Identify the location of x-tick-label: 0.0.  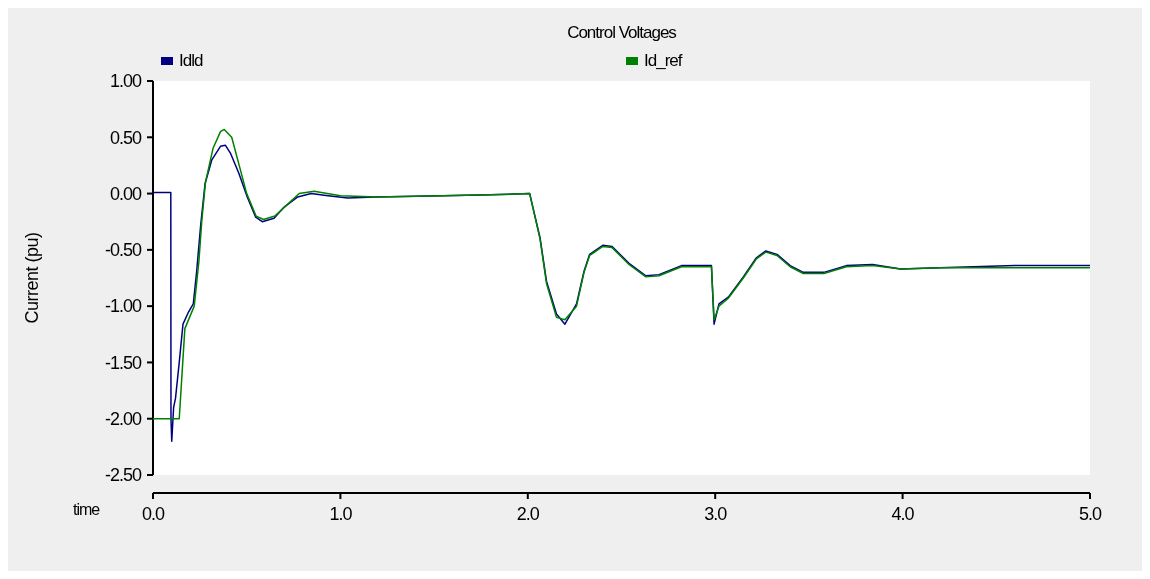
(153, 514).